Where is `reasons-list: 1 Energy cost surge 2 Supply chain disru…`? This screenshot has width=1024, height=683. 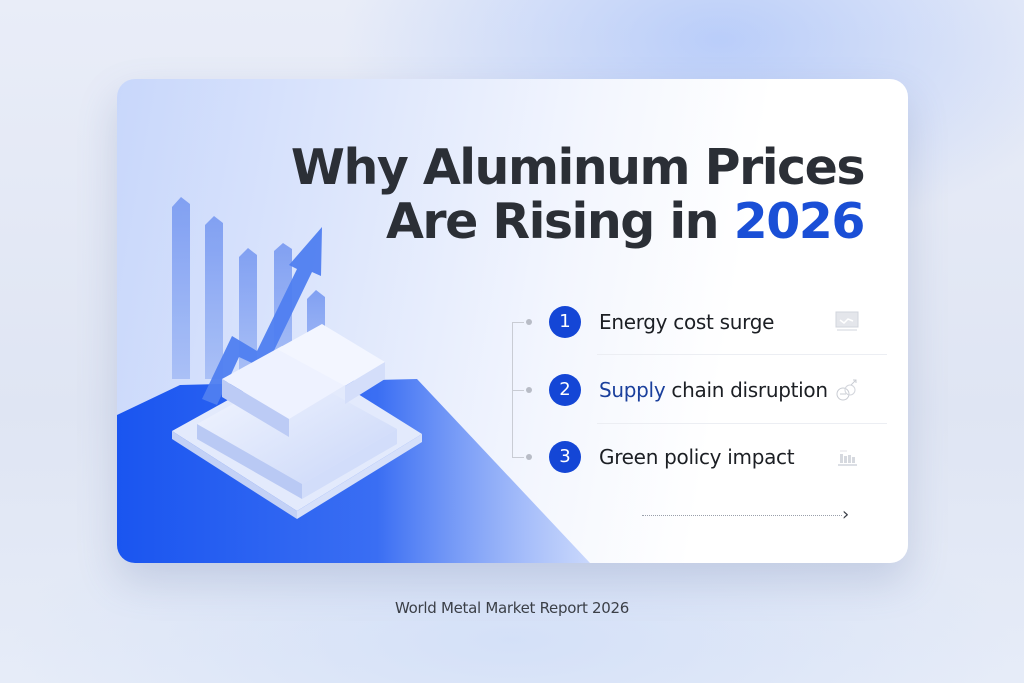 reasons-list: 1 Energy cost surge 2 Supply chain disru… is located at coordinates (692, 381).